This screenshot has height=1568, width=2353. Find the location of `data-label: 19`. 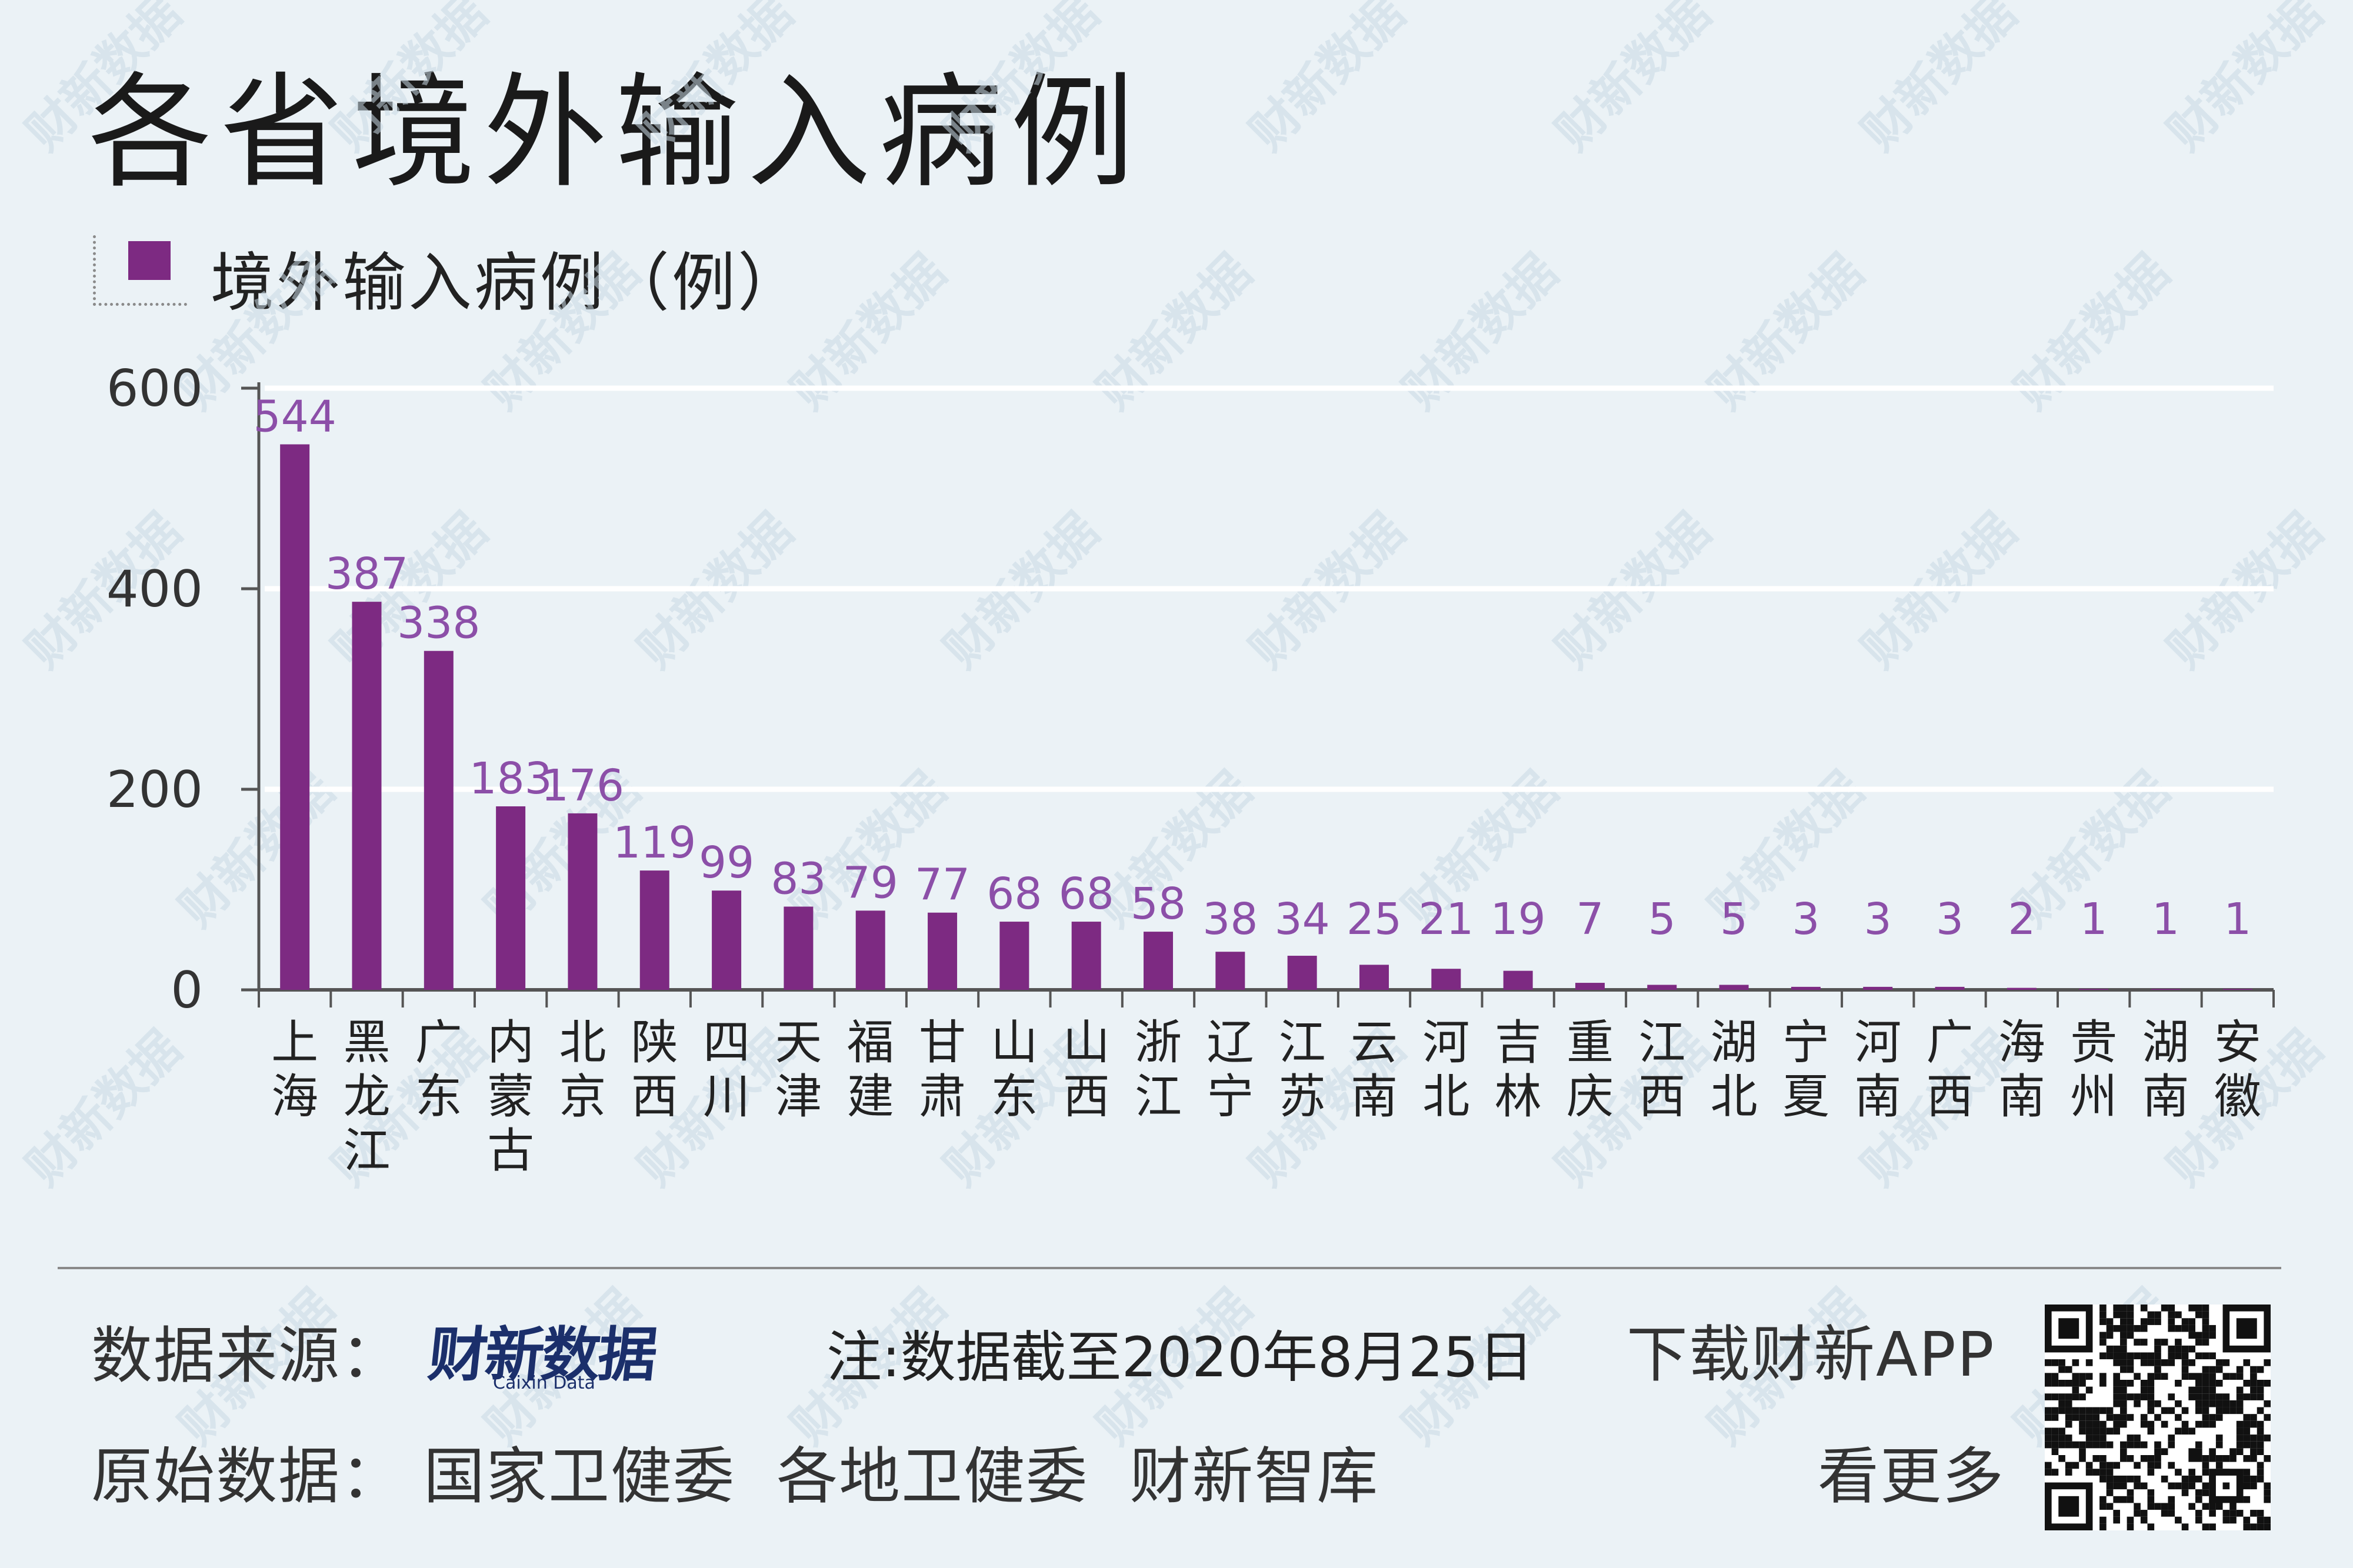

data-label: 19 is located at coordinates (1518, 919).